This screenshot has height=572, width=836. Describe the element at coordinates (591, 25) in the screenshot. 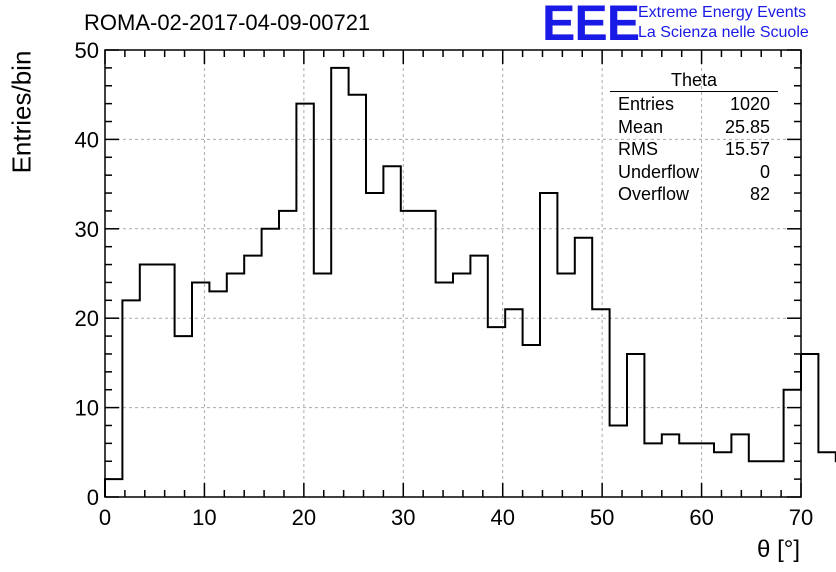

I see `logo-mark: EEE` at that location.